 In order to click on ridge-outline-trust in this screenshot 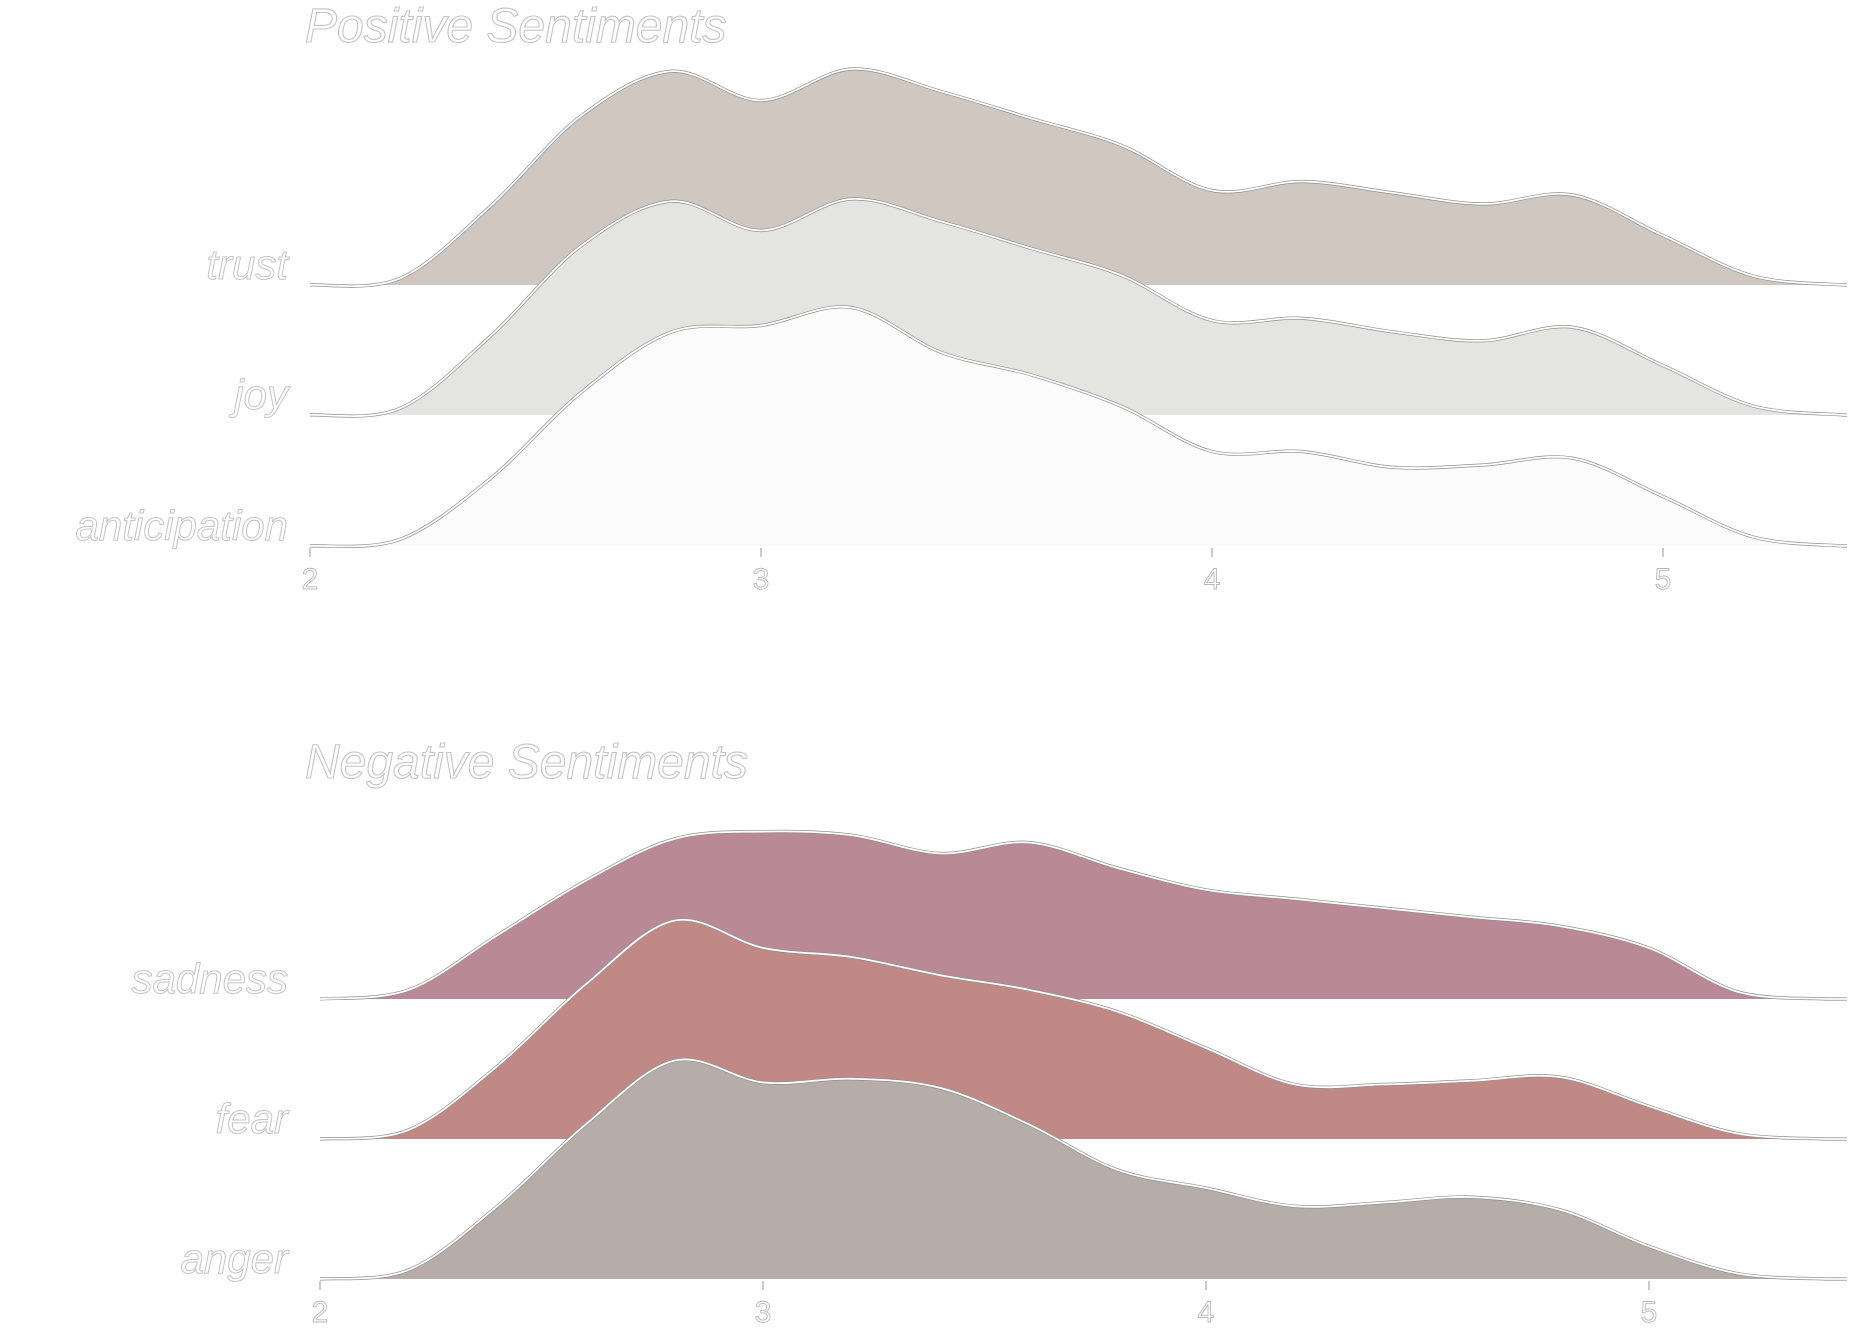, I will do `click(1078, 178)`.